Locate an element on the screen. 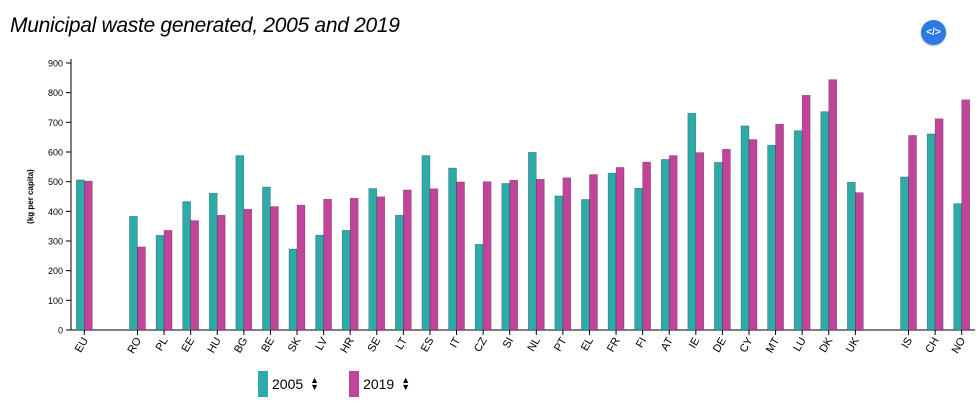 Image resolution: width=980 pixels, height=401 pixels. x-tick-label-BG: BG is located at coordinates (241, 346).